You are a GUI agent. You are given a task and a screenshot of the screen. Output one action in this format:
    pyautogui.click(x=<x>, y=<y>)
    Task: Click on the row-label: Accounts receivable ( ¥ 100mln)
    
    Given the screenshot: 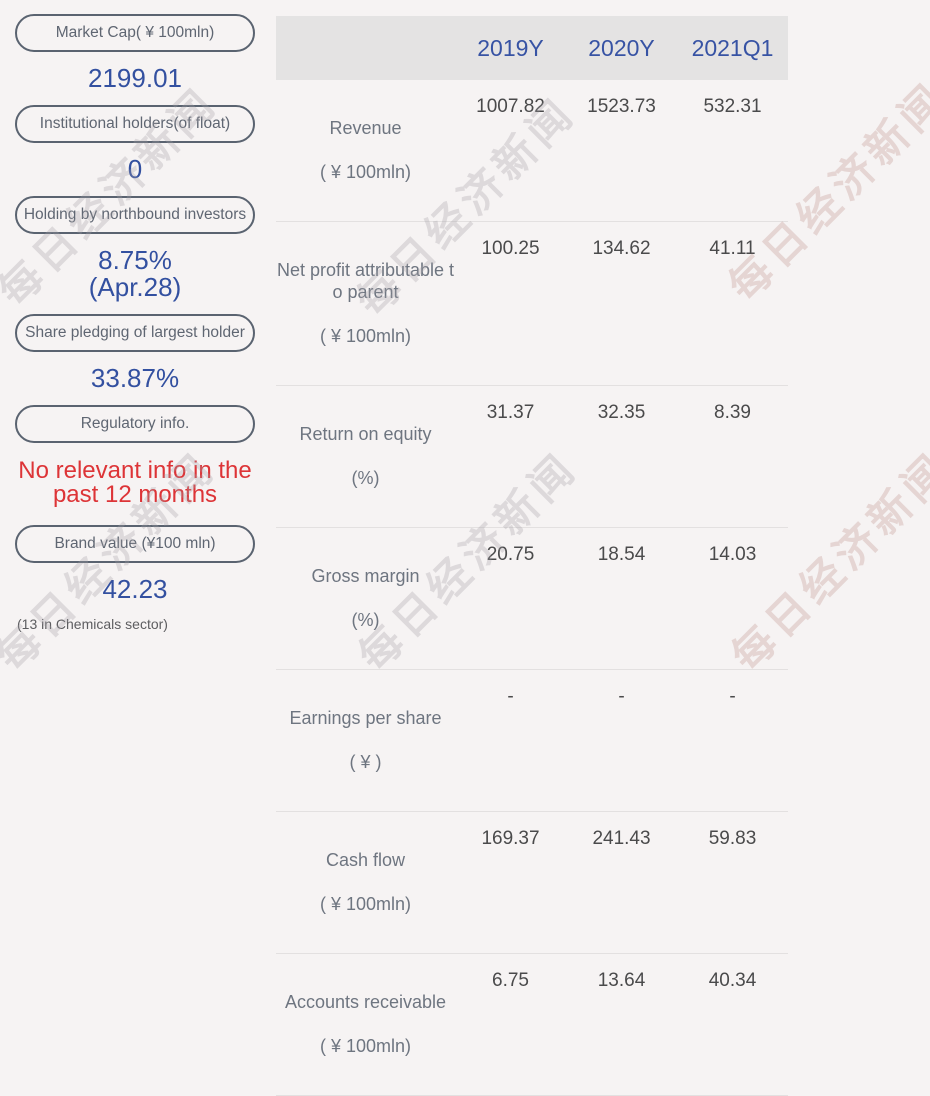 What is the action you would take?
    pyautogui.click(x=365, y=1024)
    